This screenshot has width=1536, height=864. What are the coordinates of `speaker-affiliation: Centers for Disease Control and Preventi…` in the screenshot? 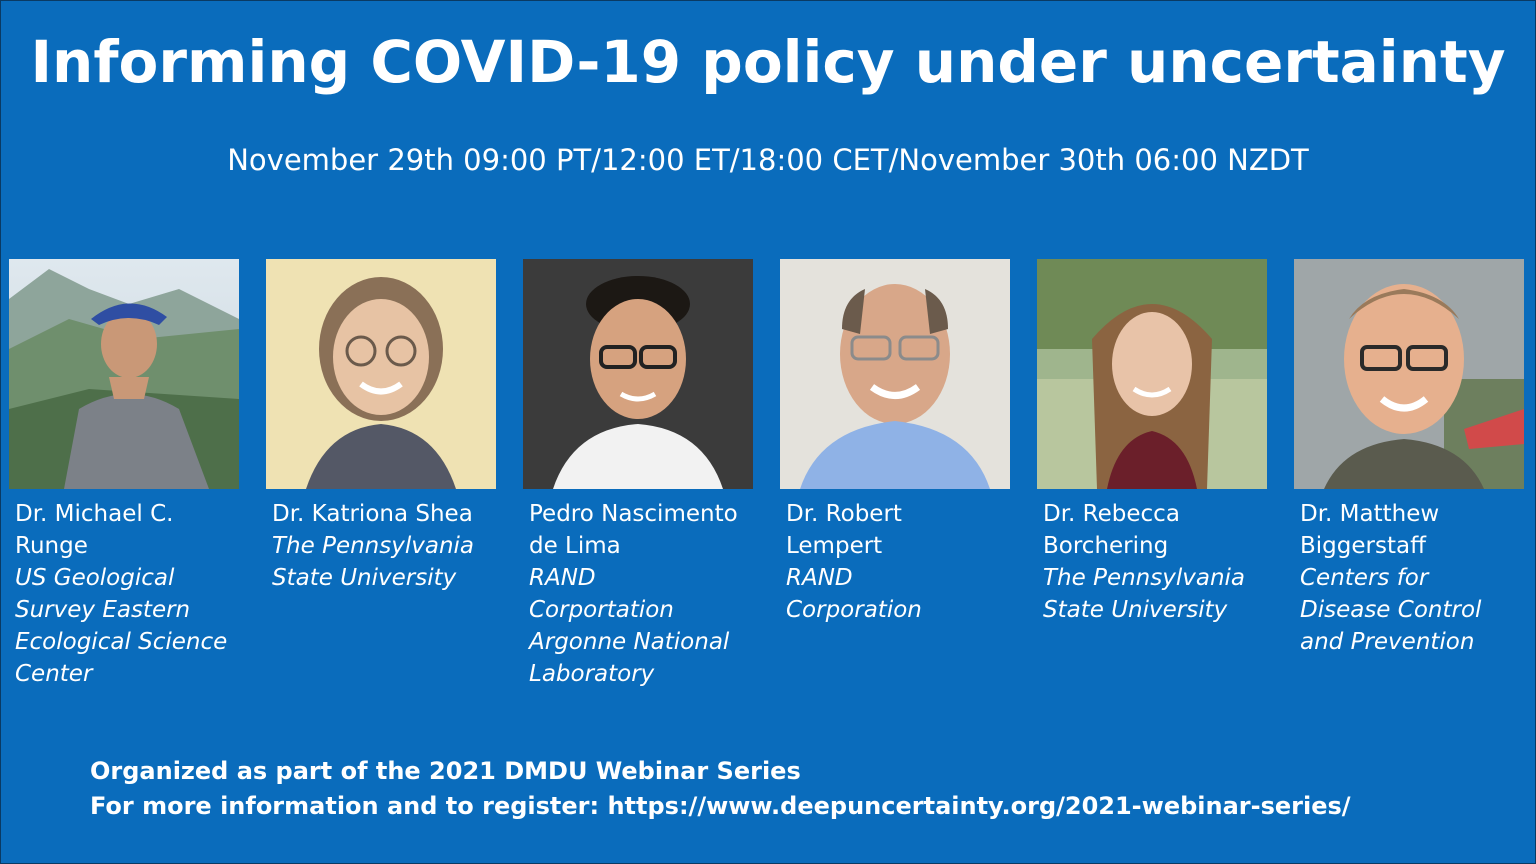 It's located at (1391, 610).